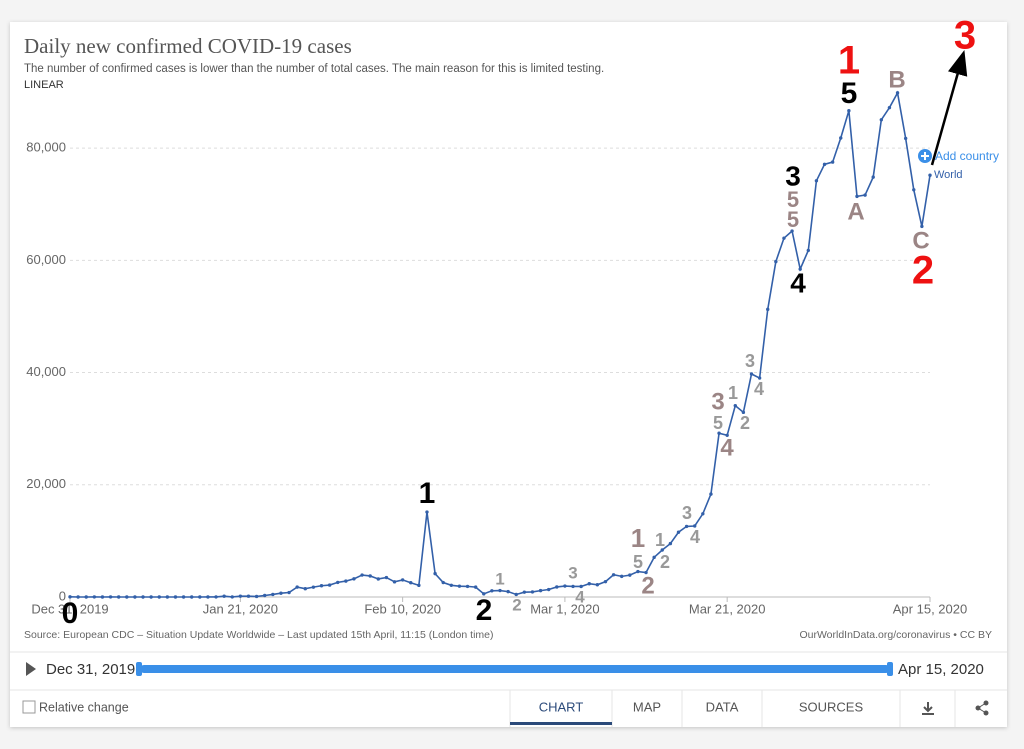  Describe the element at coordinates (930, 608) in the screenshot. I see `x-tick-label: Apr 15, 2020` at that location.